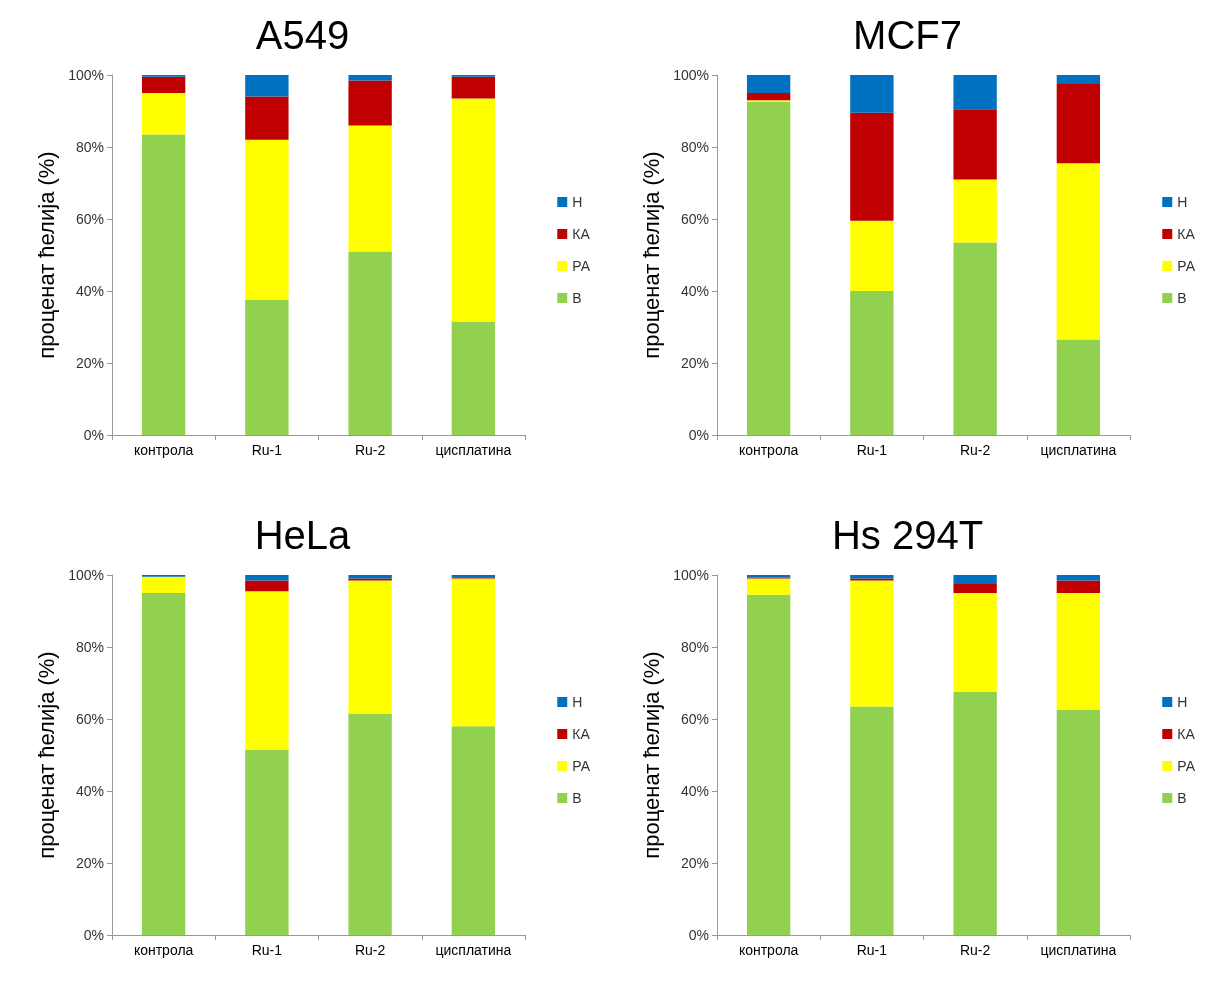 This screenshot has height=1000, width=1210. Describe the element at coordinates (907, 35) in the screenshot. I see `chart-title: MCF7` at that location.